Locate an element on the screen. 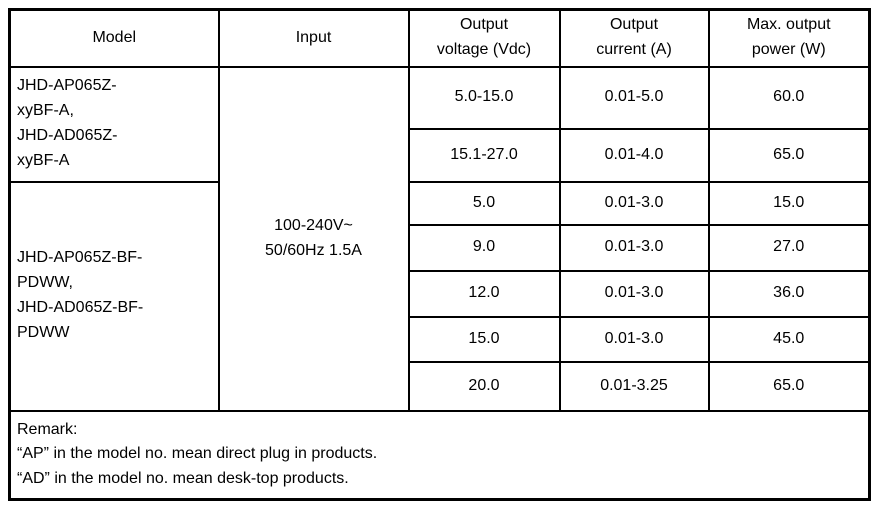 The width and height of the screenshot is (875, 505). table-row: 15.0 0.01-3.0 45.0 is located at coordinates (440, 339).